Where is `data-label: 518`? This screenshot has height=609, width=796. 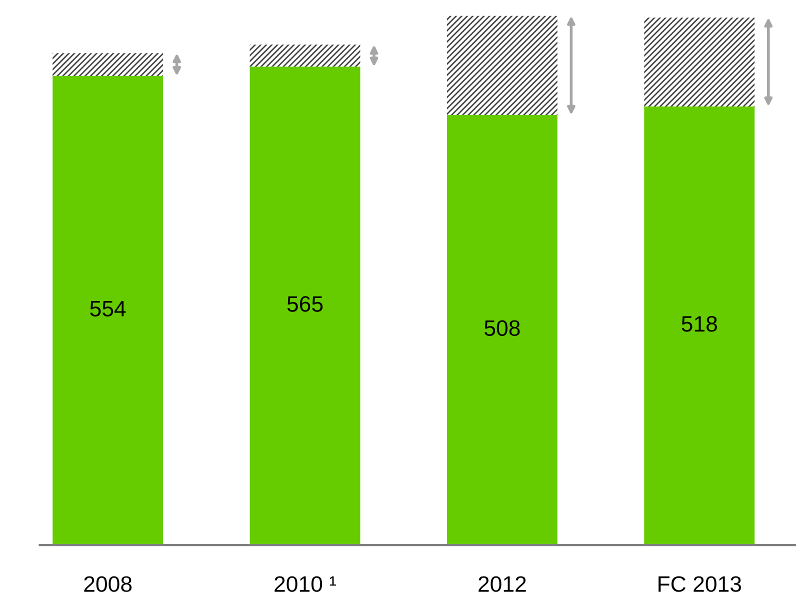
data-label: 518 is located at coordinates (699, 324).